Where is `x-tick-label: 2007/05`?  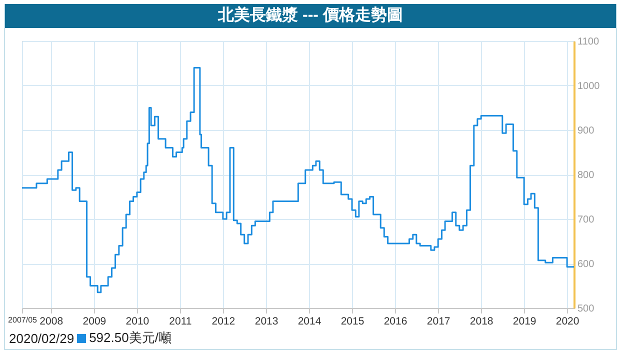
x-tick-label: 2007/05 is located at coordinates (23, 320).